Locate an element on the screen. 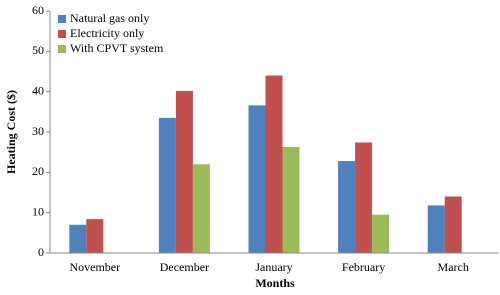  y-tick-label: 0 is located at coordinates (41, 252).